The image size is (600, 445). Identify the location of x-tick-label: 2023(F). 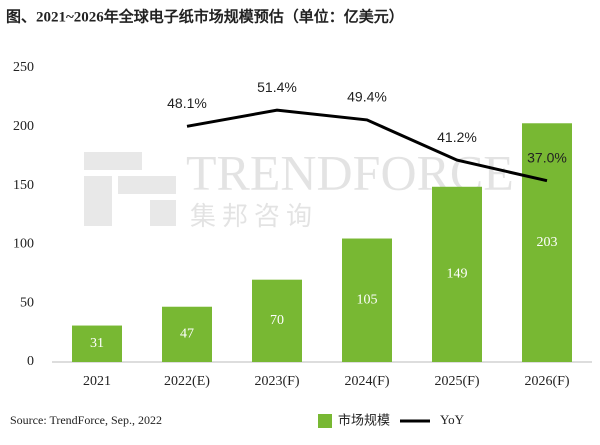
(276, 381).